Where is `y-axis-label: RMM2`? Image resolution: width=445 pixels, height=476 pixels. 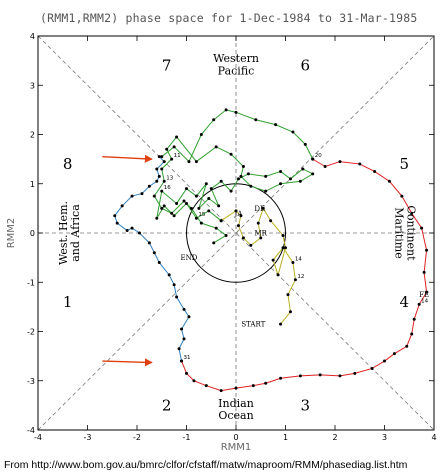 y-axis-label: RMM2 is located at coordinates (11, 233).